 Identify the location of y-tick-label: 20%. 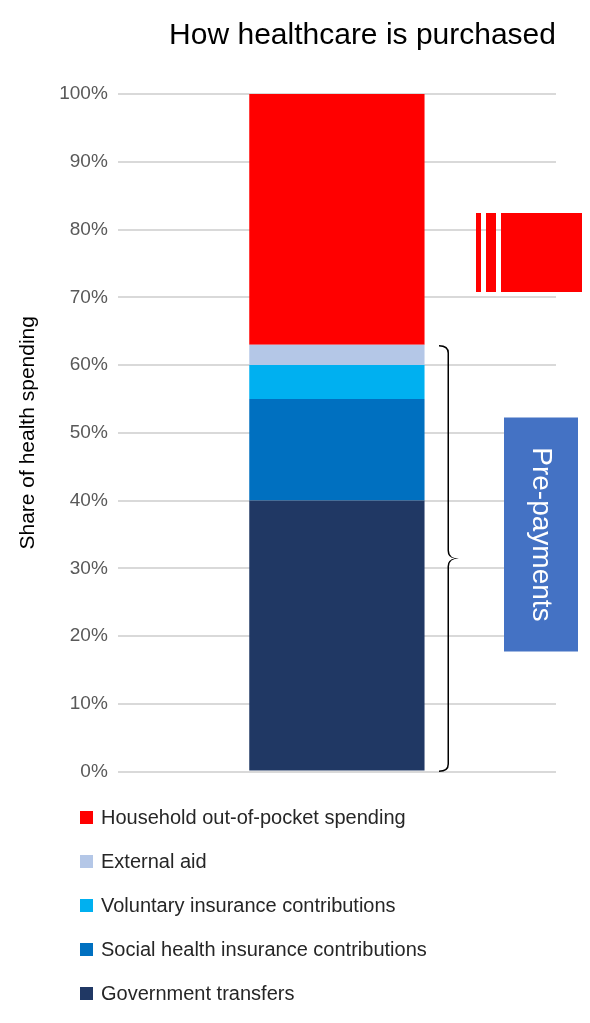
(88, 635).